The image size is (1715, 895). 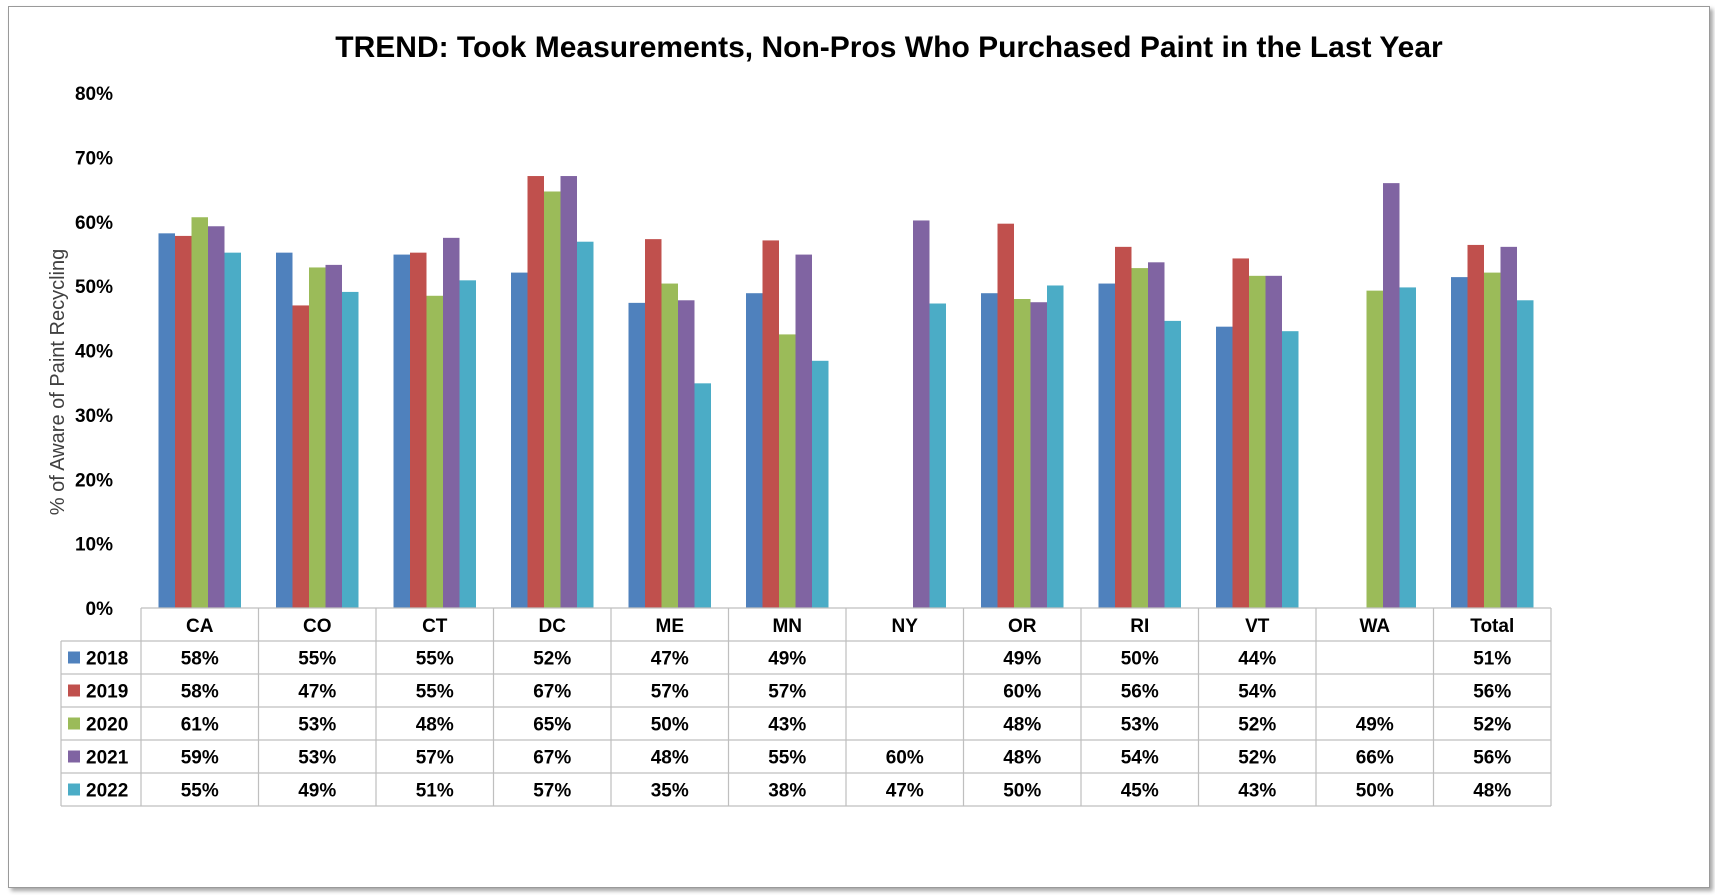 I want to click on y-tick-label: 70%, so click(x=94, y=158).